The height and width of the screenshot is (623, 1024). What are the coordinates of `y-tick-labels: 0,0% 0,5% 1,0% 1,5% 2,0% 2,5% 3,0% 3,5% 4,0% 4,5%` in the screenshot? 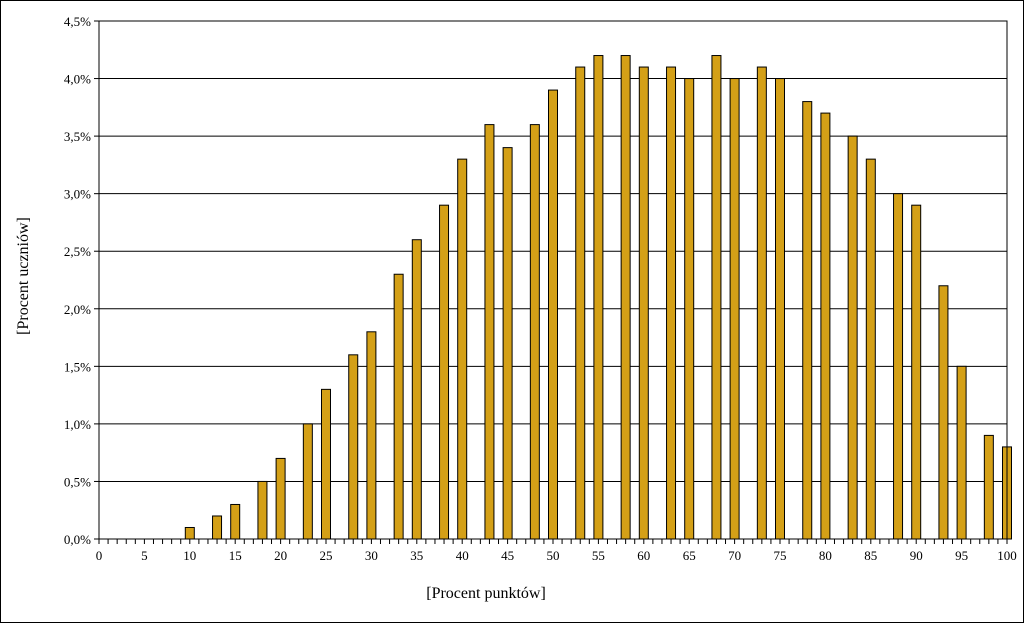 It's located at (77, 280).